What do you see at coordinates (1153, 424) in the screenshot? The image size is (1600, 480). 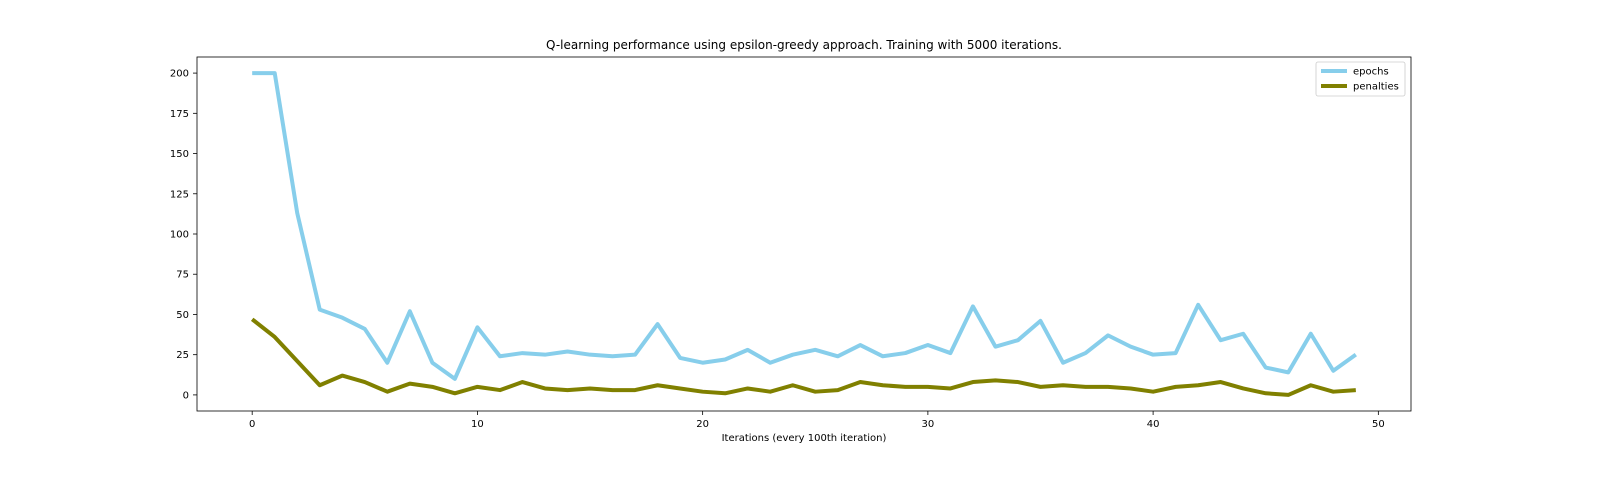 I see `x-tick-label: 40` at bounding box center [1153, 424].